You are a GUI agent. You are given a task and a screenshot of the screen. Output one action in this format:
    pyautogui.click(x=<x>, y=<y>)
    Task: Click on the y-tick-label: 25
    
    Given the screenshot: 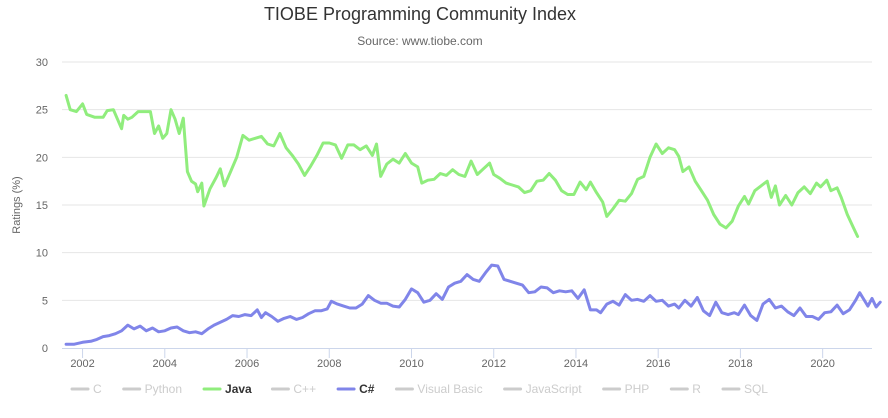 What is the action you would take?
    pyautogui.click(x=42, y=111)
    